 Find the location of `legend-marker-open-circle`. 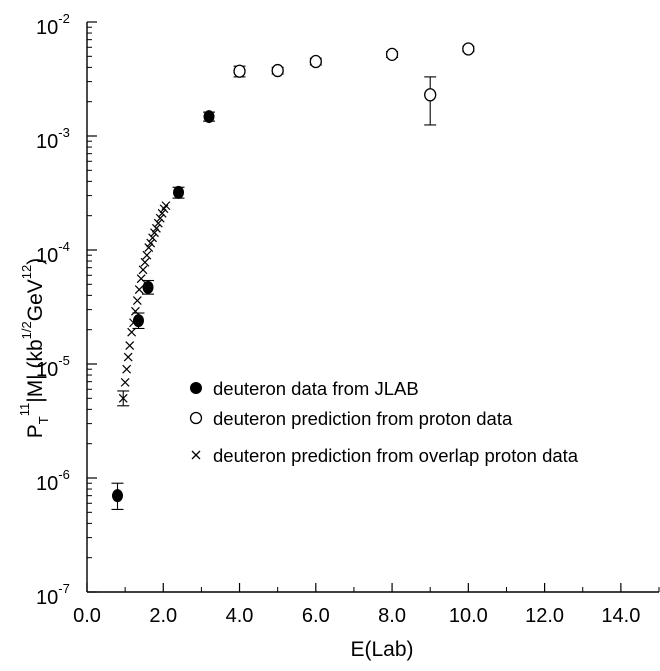

legend-marker-open-circle is located at coordinates (196, 418).